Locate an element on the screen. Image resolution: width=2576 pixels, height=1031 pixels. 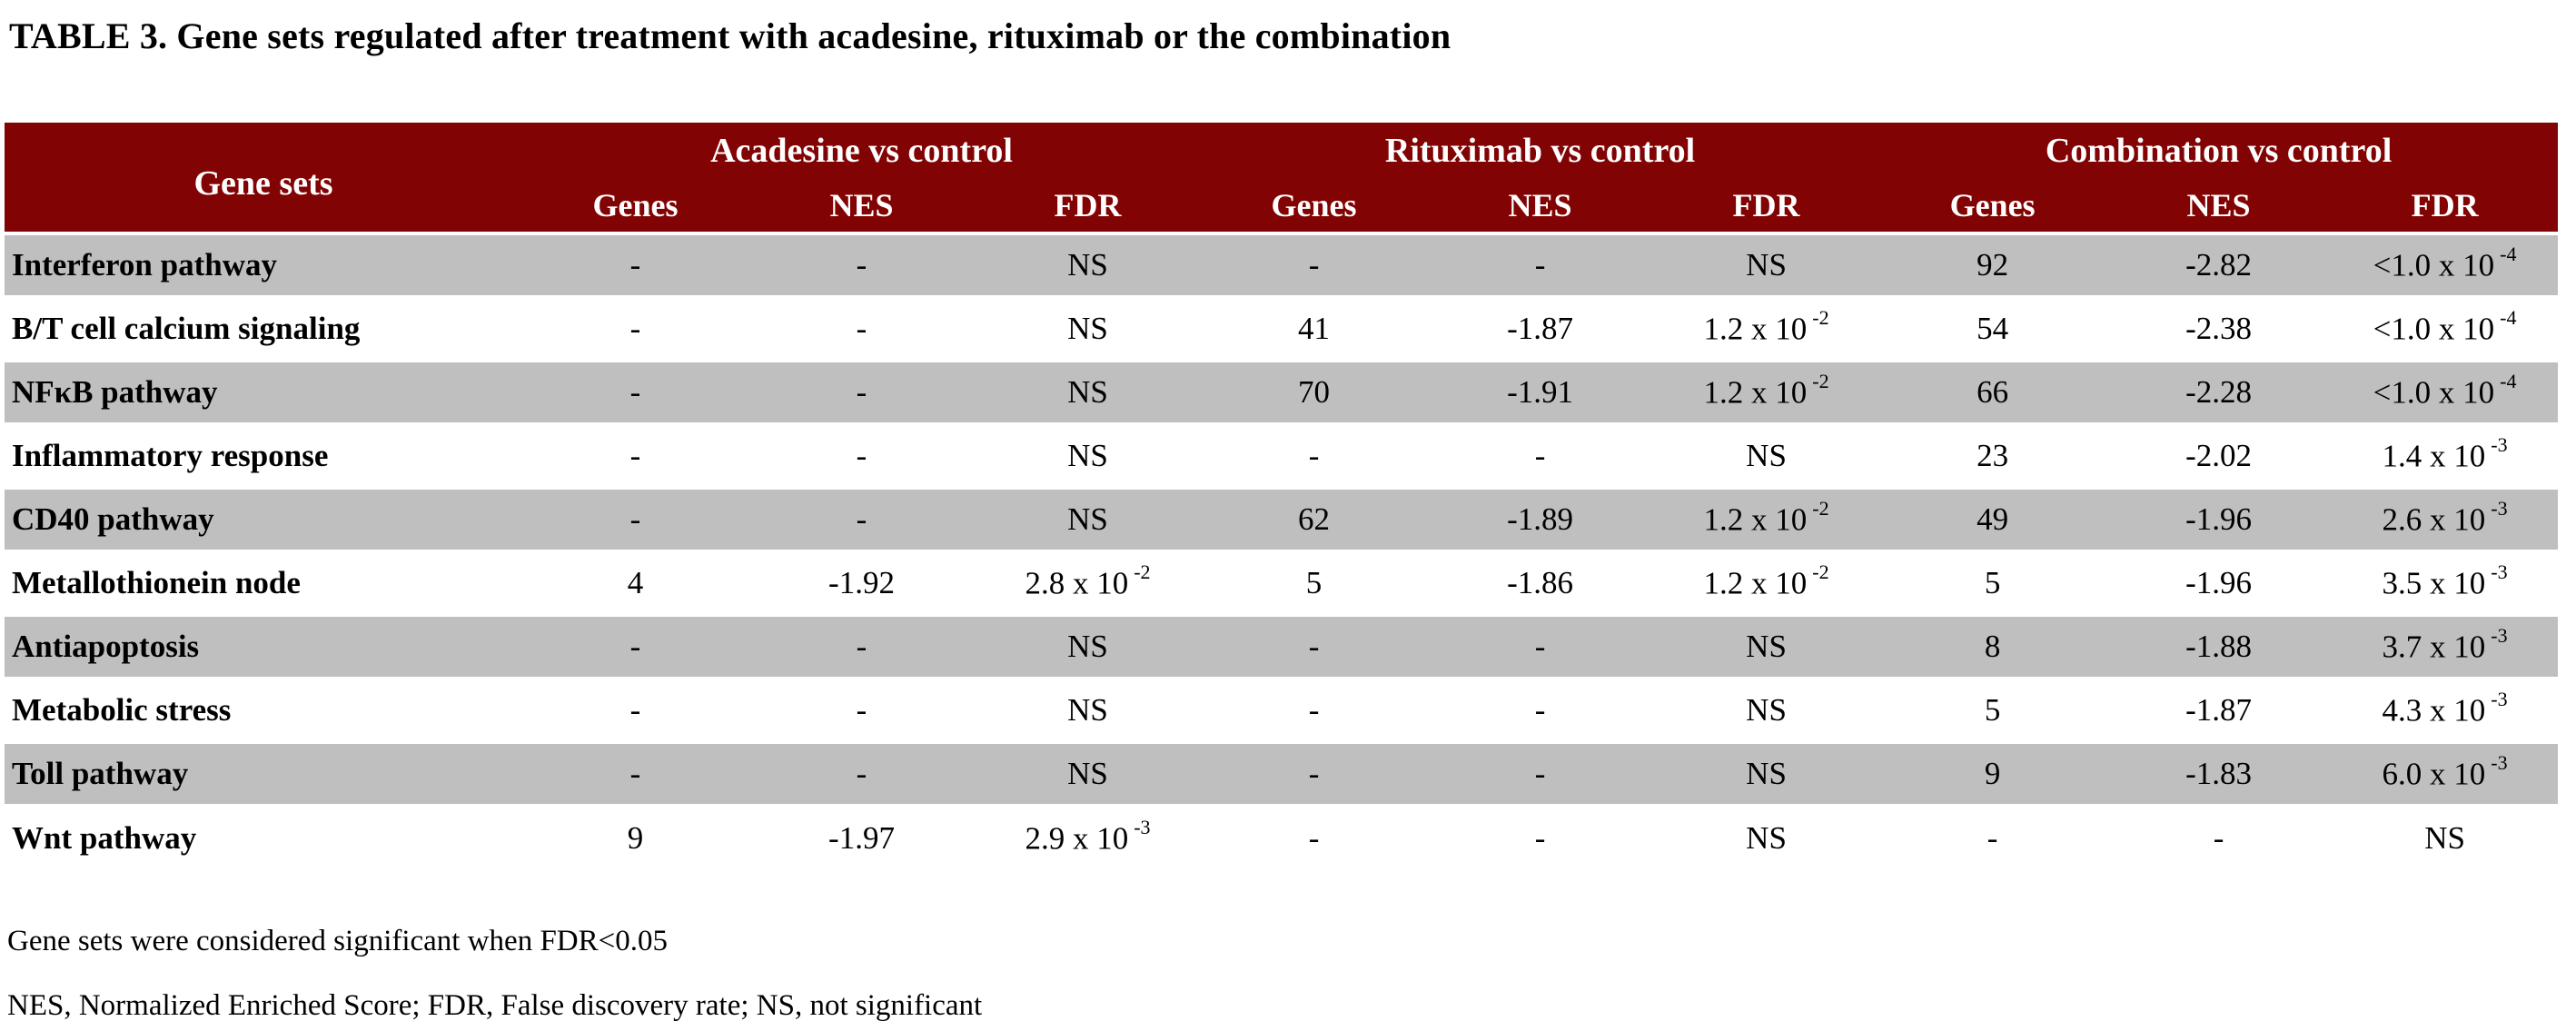
combination-fdr-value: 4.3 x 10 -3 is located at coordinates (2445, 711).